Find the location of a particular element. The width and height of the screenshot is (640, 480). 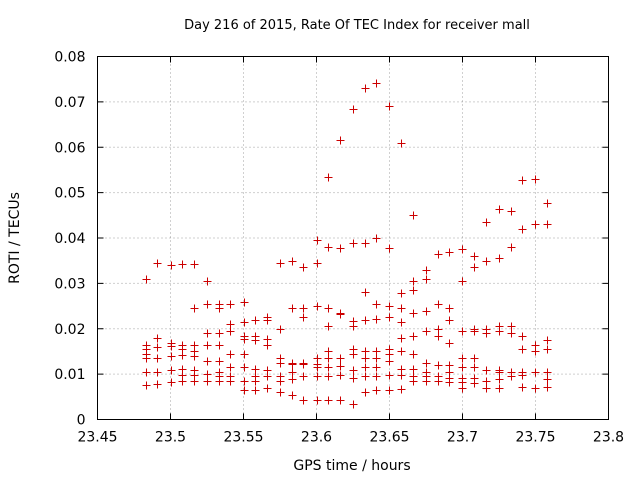

y-tick-label: 0 is located at coordinates (81, 421).